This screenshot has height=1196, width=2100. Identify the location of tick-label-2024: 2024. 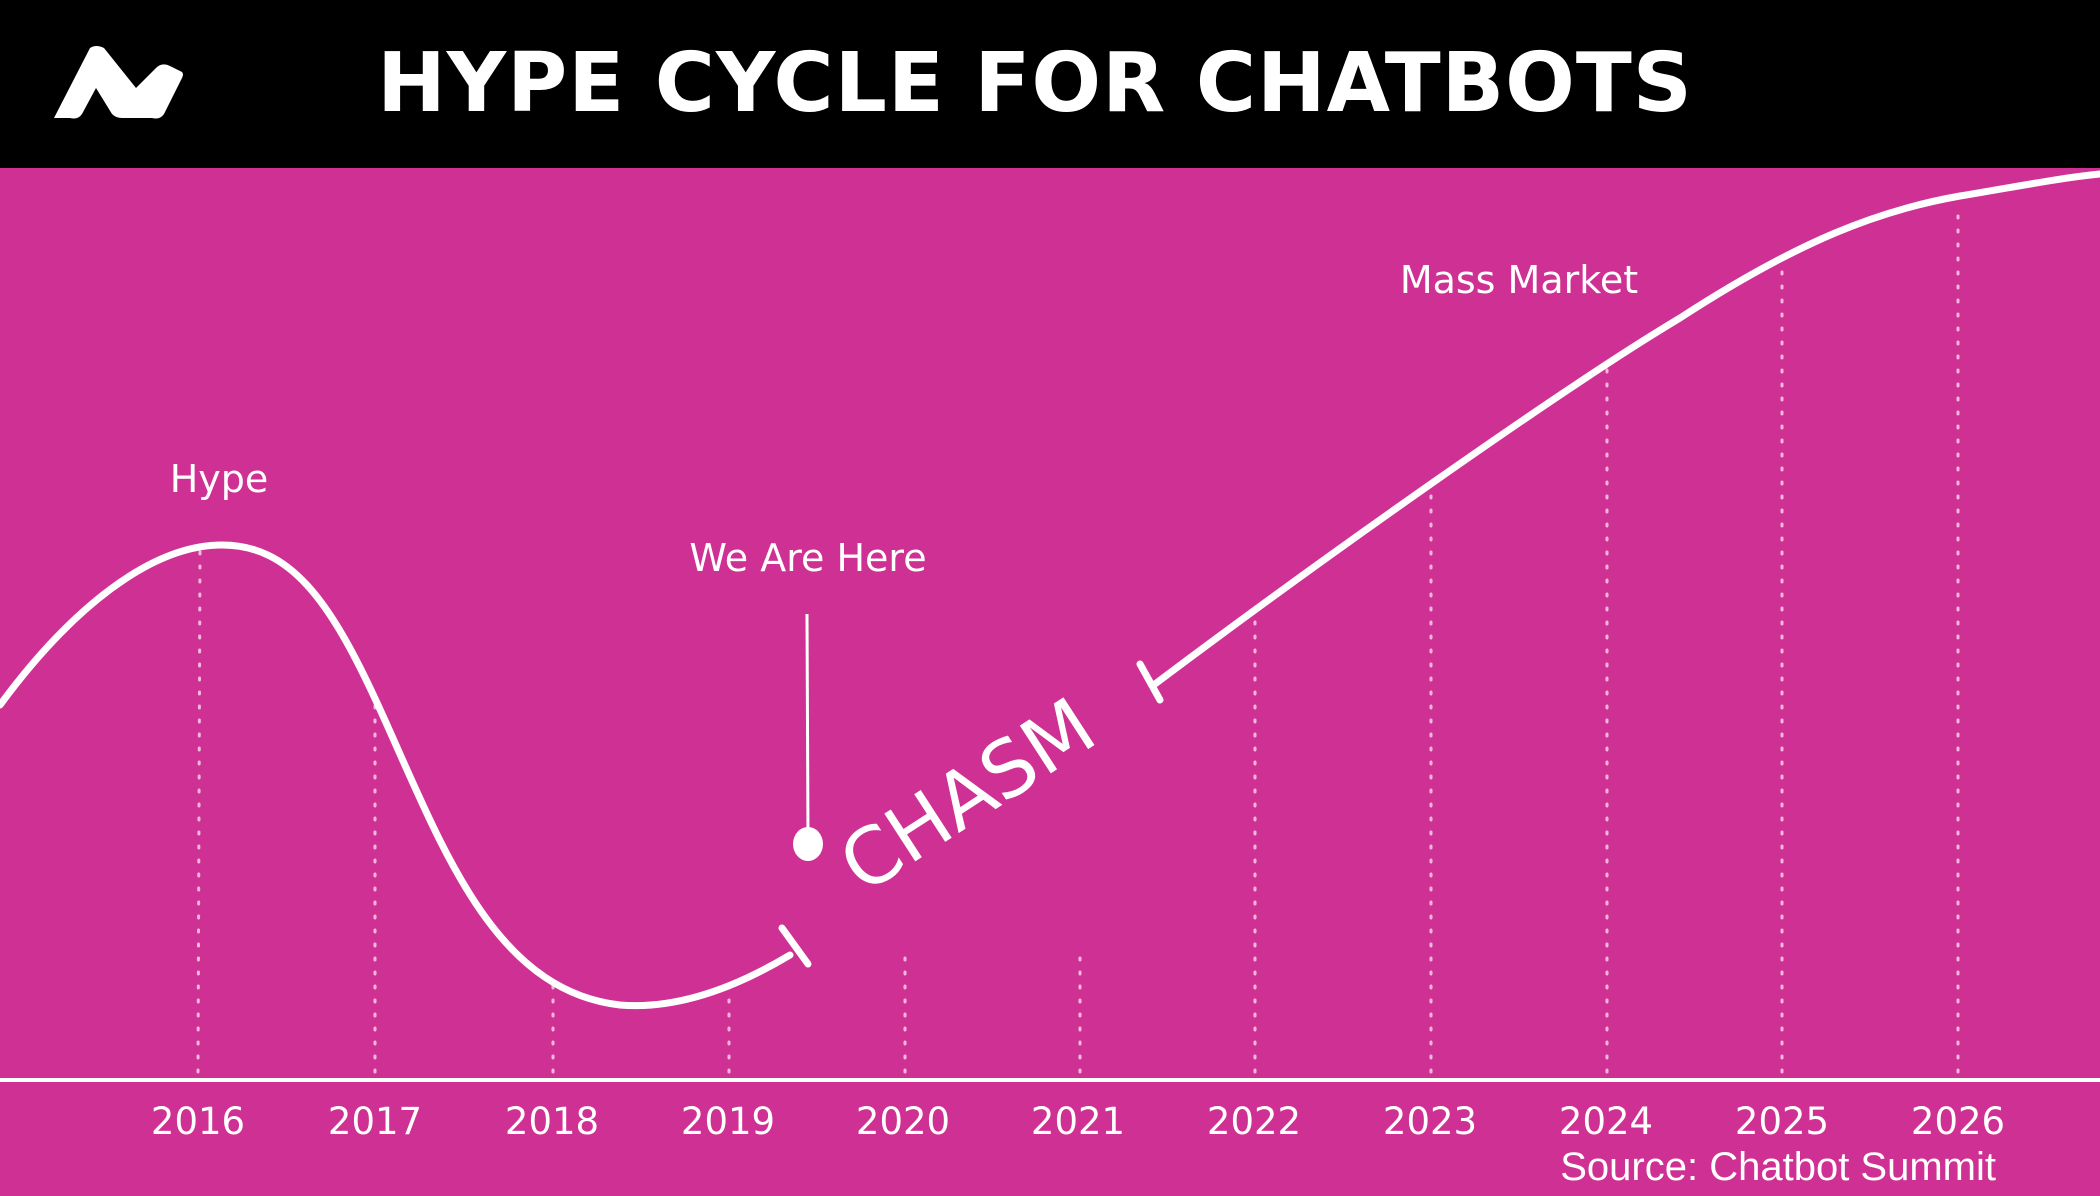
(1606, 1121).